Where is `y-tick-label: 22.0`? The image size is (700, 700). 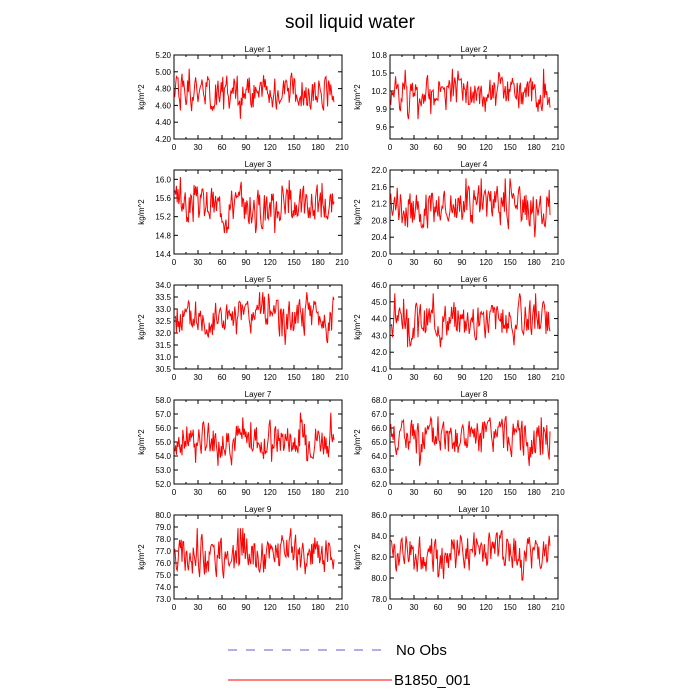
y-tick-label: 22.0 is located at coordinates (379, 170).